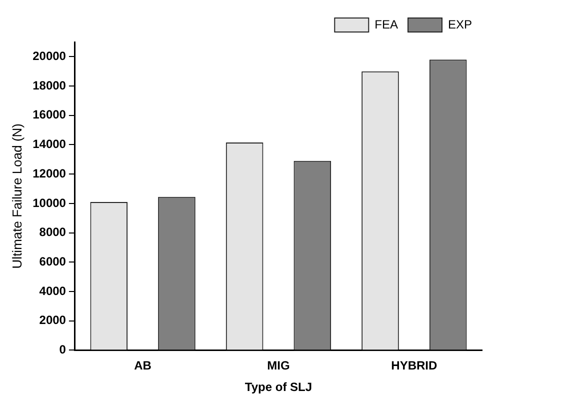 The image size is (562, 407). What do you see at coordinates (460, 24) in the screenshot?
I see `legend-label: EXP` at bounding box center [460, 24].